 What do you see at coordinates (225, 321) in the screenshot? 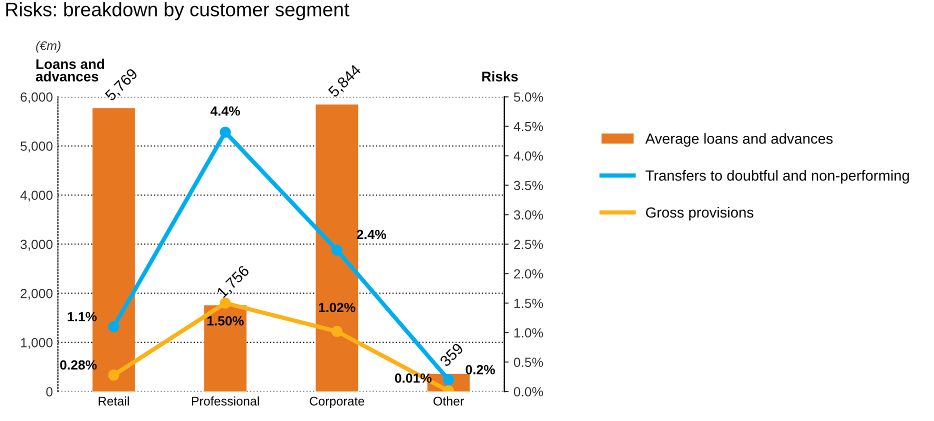
I see `data-label: 1.50%` at bounding box center [225, 321].